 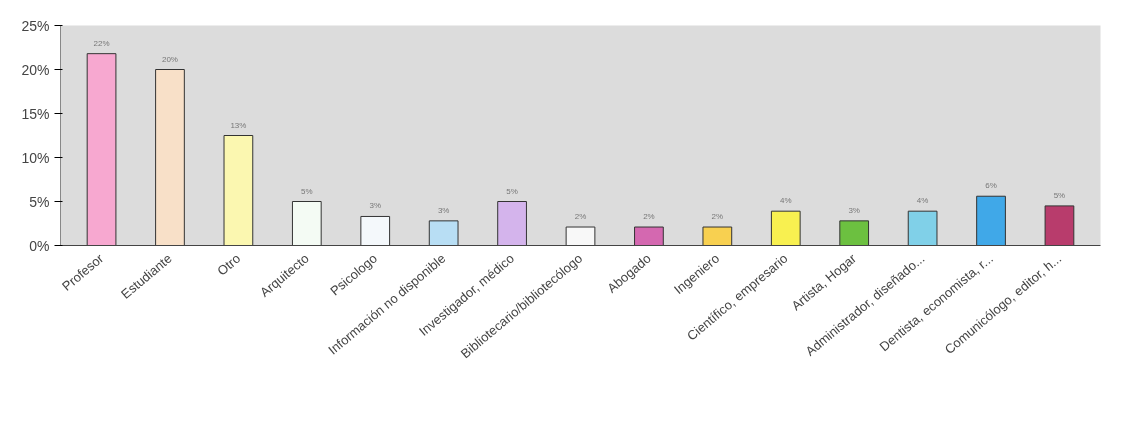 What do you see at coordinates (991, 186) in the screenshot?
I see `data-label: 6%` at bounding box center [991, 186].